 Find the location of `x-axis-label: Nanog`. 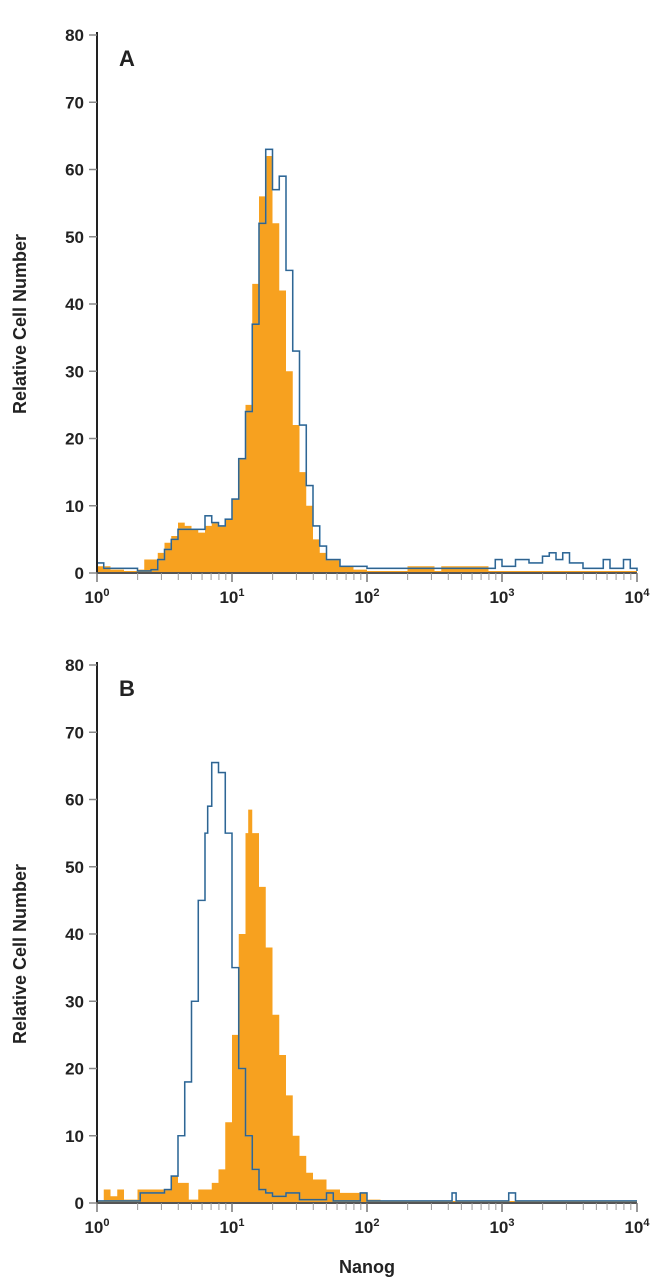

x-axis-label: Nanog is located at coordinates (367, 1267).